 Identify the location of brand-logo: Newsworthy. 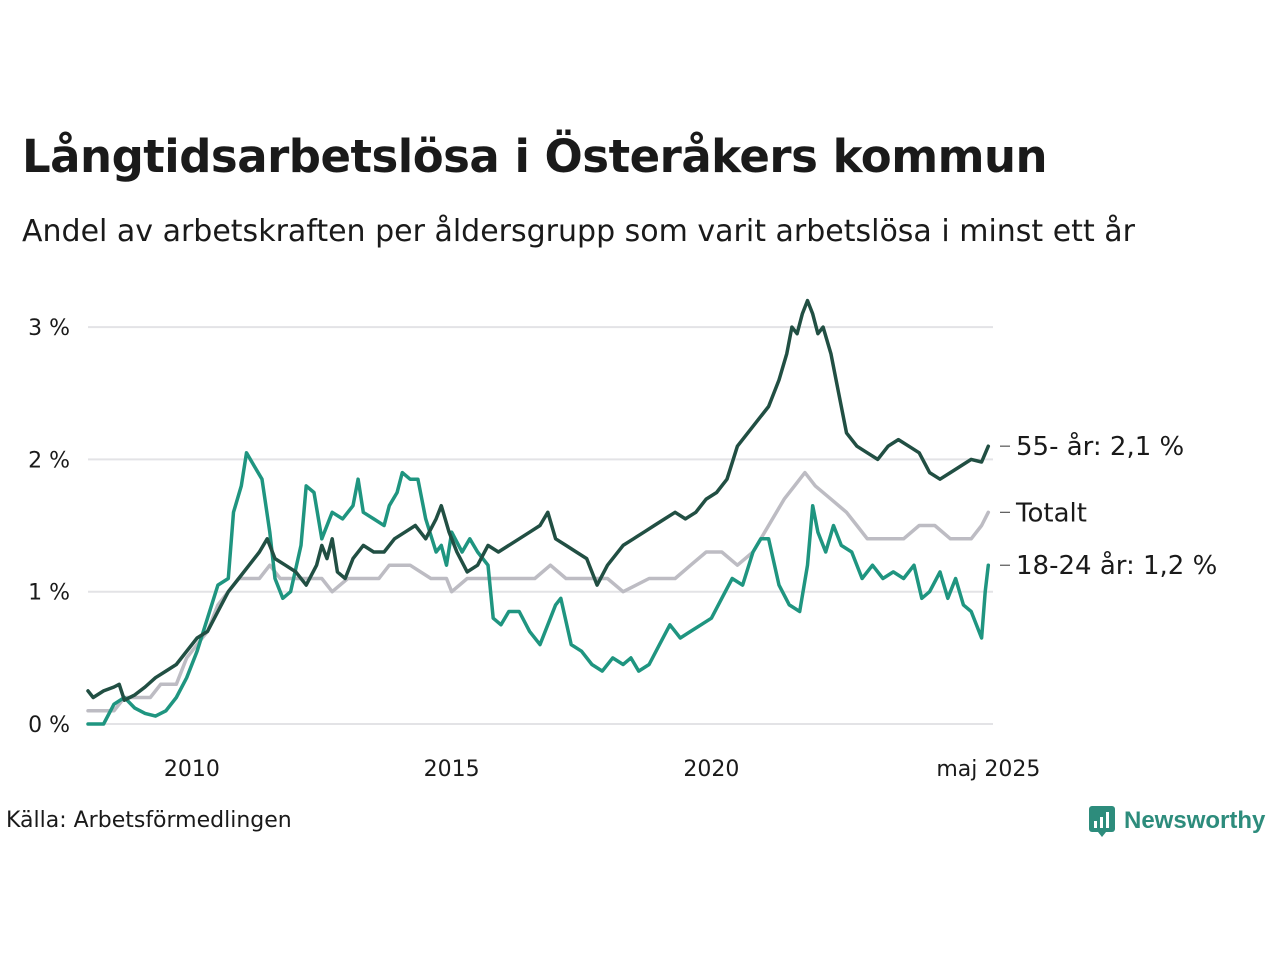
(1176, 821).